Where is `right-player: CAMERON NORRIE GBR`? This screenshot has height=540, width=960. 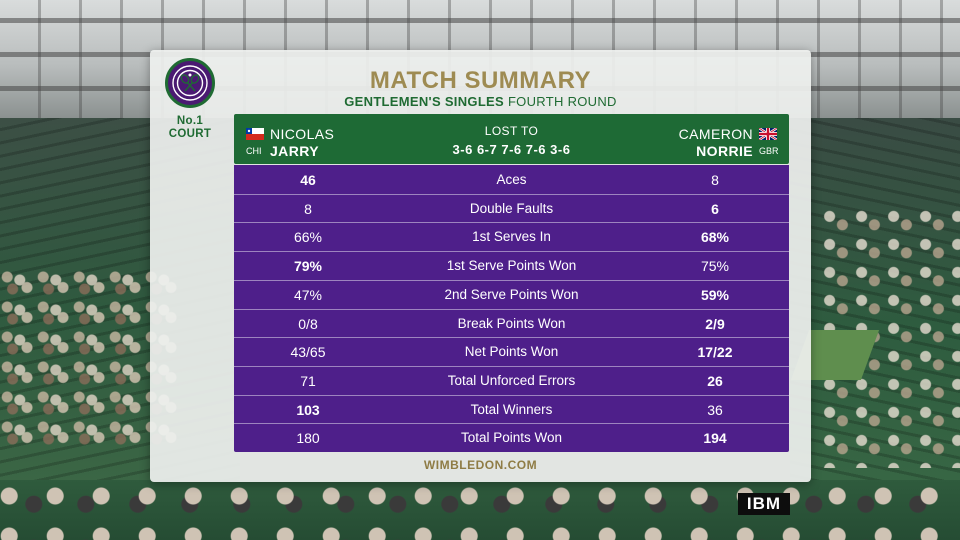 right-player: CAMERON NORRIE GBR is located at coordinates (728, 142).